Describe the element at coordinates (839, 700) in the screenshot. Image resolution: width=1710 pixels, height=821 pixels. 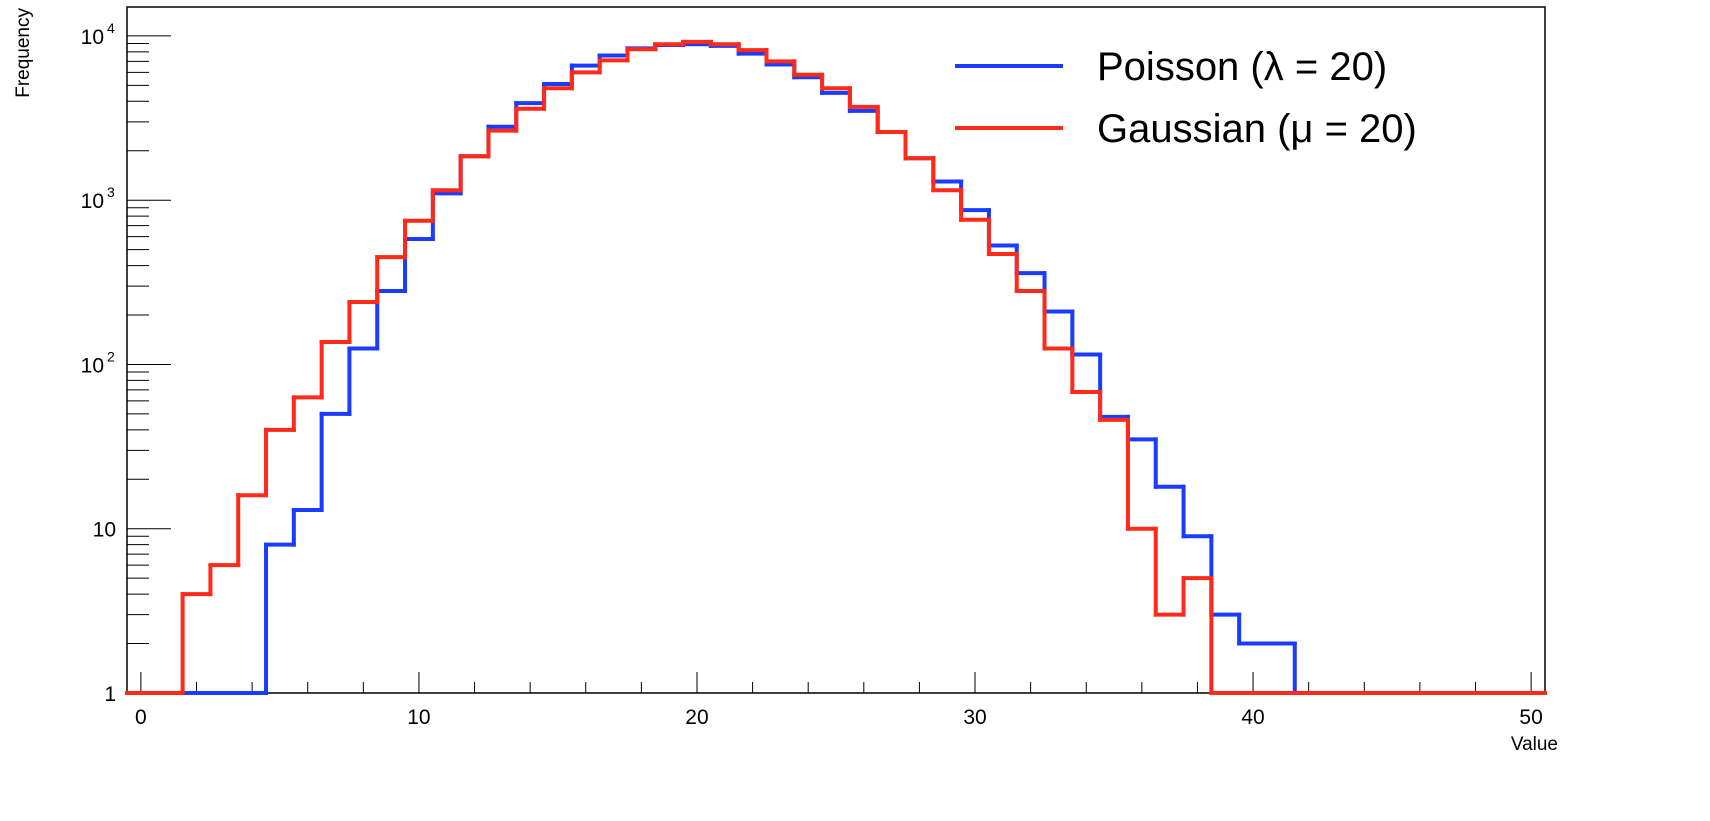
I see `x-axis: 0 10 20 30 40 50` at that location.